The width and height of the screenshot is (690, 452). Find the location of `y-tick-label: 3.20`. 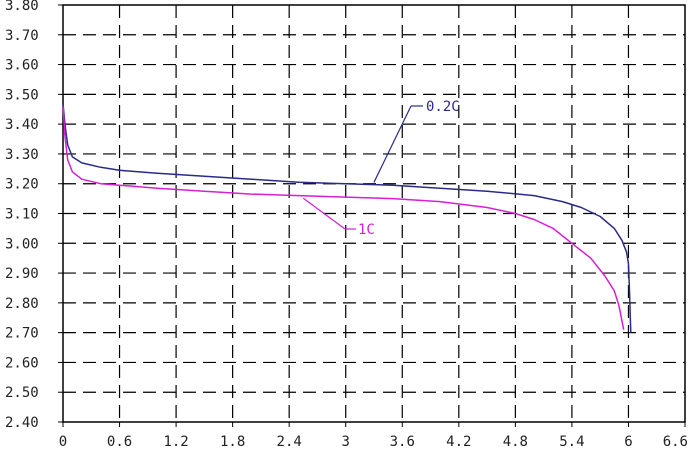

y-tick-label: 3.20 is located at coordinates (22, 185).